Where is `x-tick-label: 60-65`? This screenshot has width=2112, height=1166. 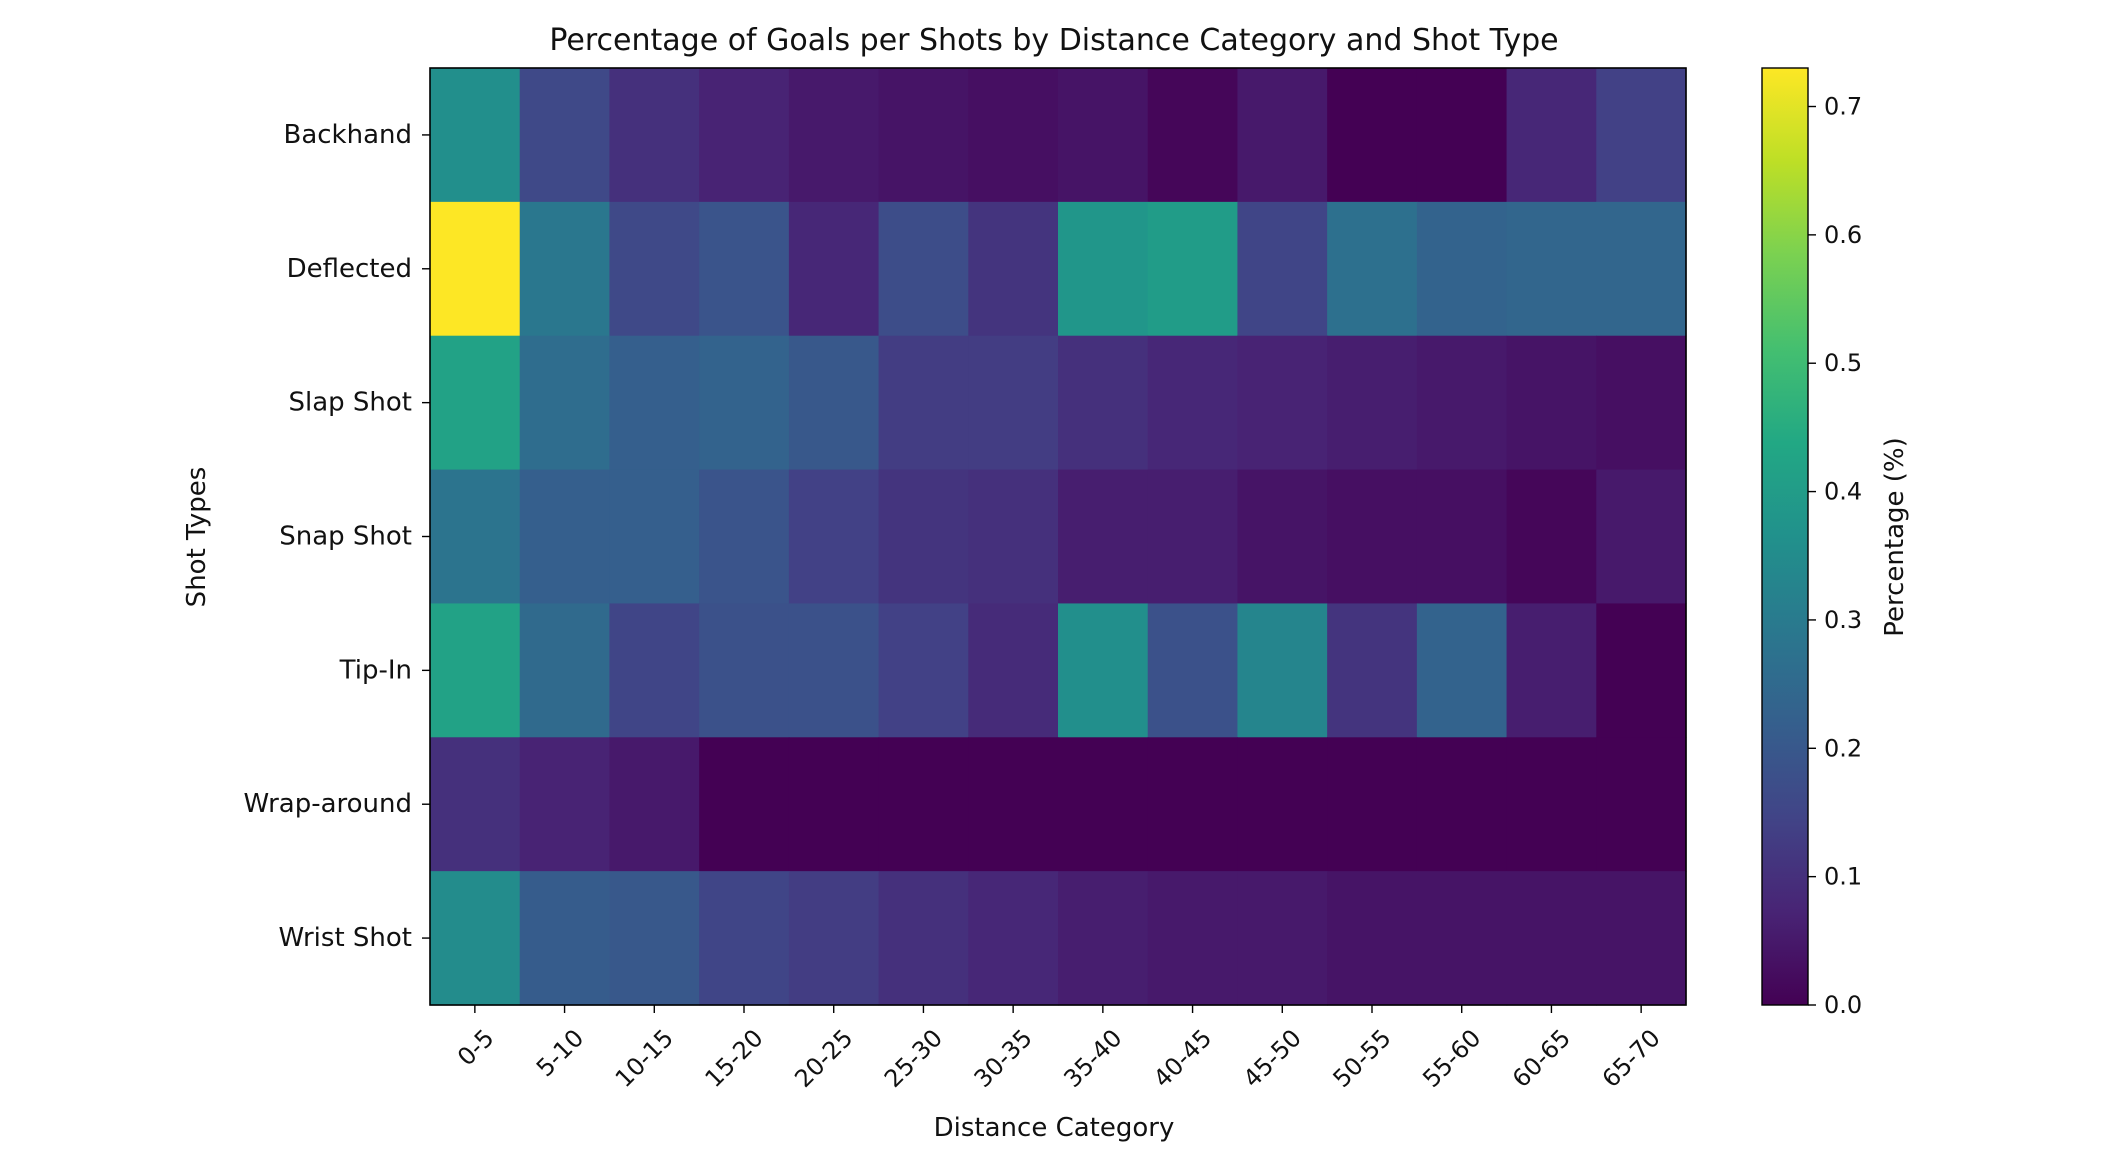 x-tick-label: 60-65 is located at coordinates (1541, 1058).